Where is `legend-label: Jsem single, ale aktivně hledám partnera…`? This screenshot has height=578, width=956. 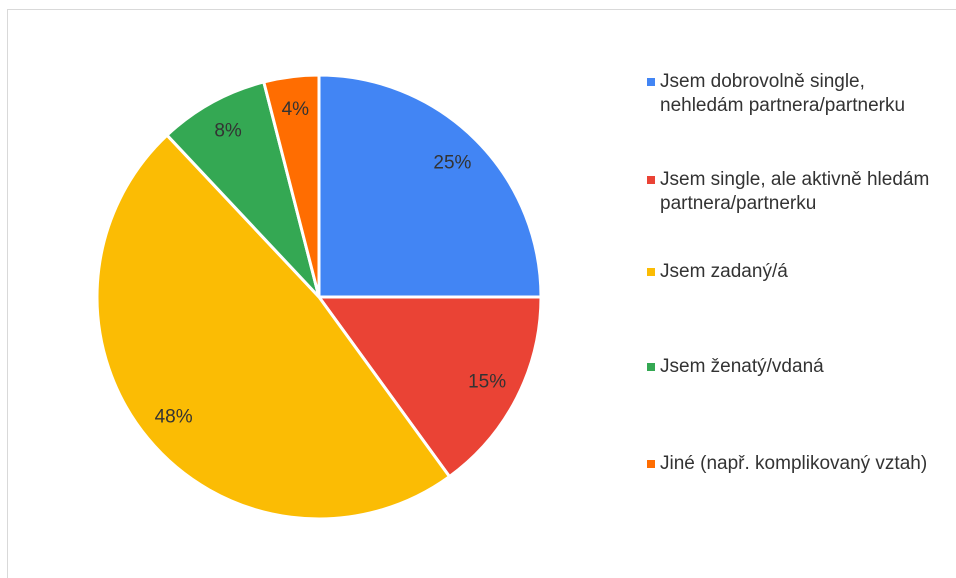 legend-label: Jsem single, ale aktivně hledám partnera… is located at coordinates (795, 191).